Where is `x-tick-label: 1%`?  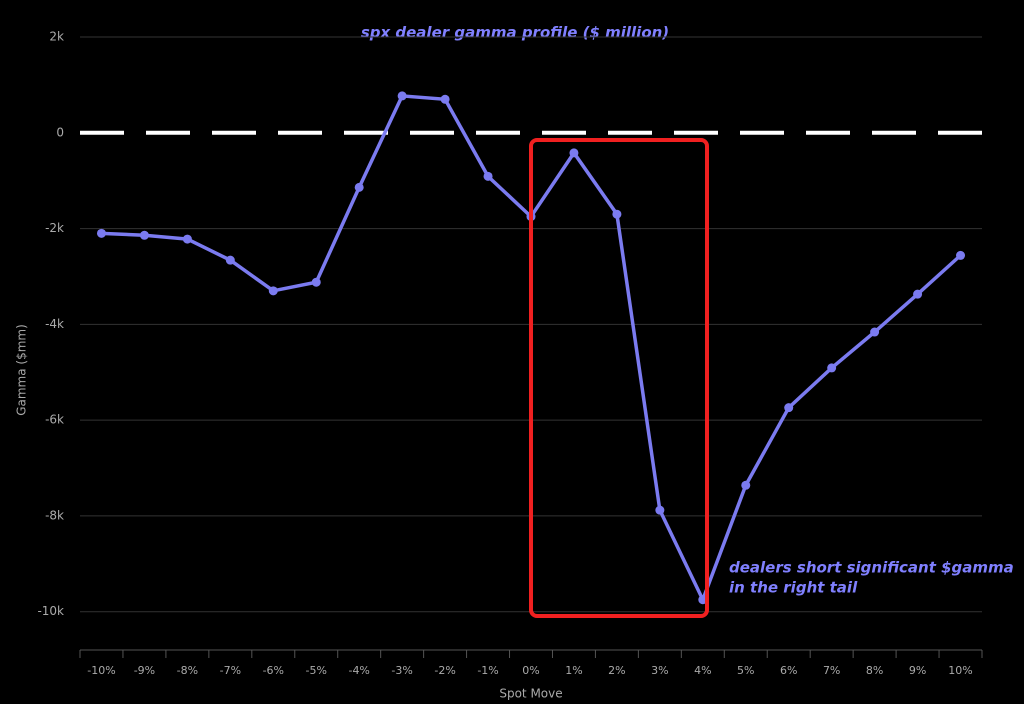 x-tick-label: 1% is located at coordinates (573, 670).